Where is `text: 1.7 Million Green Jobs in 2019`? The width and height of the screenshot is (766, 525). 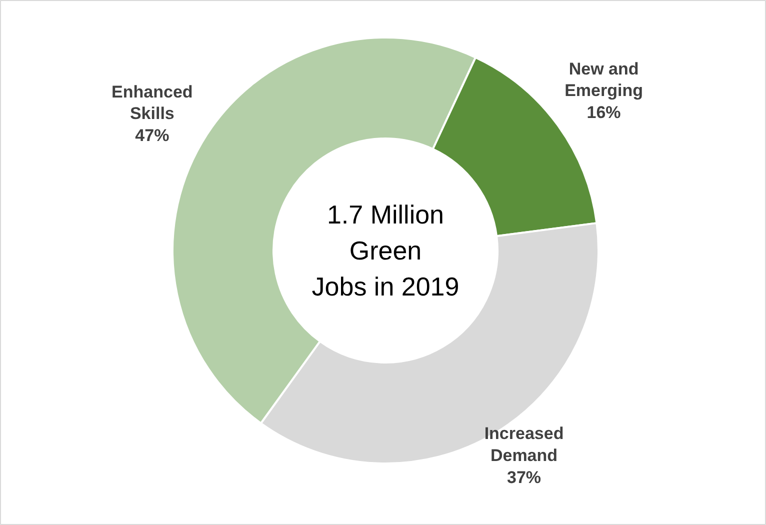
text: 1.7 Million Green Jobs in 2019 is located at coordinates (386, 251).